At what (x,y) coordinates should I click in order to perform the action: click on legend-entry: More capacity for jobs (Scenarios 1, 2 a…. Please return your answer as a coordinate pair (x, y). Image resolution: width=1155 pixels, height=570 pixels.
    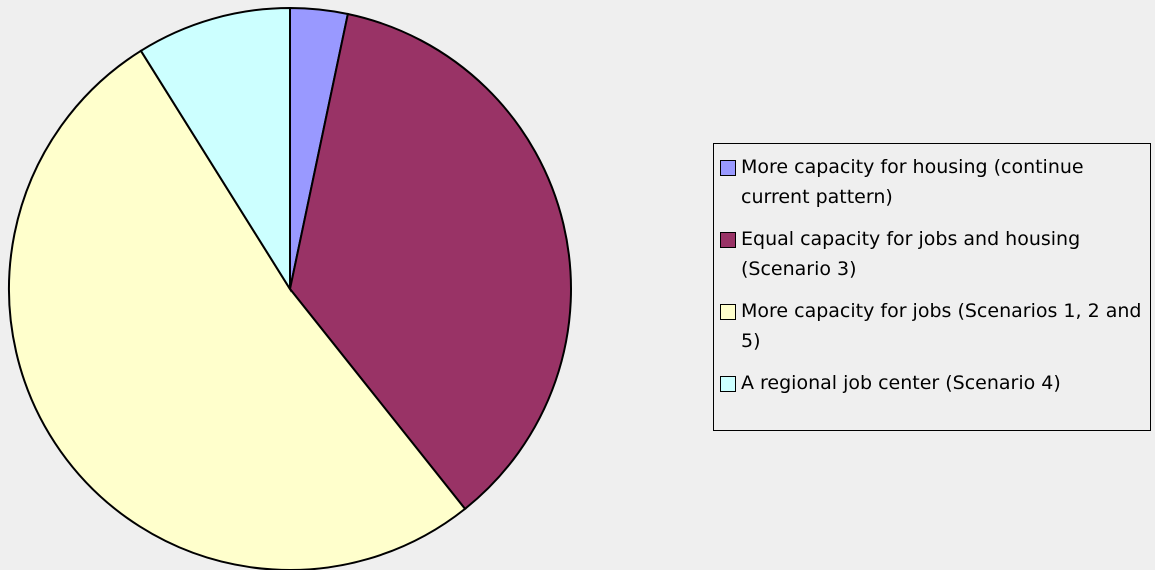
    Looking at the image, I should click on (930, 326).